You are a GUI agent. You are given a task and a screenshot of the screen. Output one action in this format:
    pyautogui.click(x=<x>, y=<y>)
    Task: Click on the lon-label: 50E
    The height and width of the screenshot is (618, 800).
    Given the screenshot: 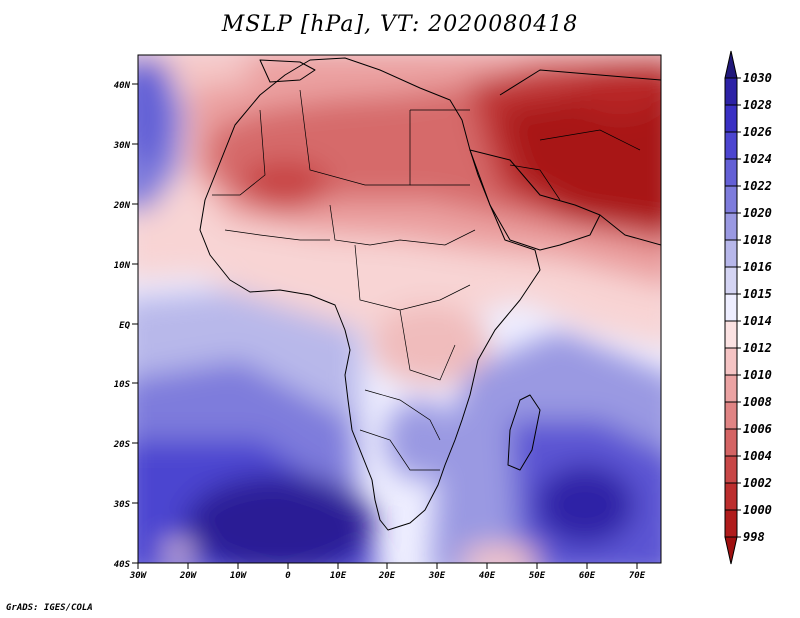 What is the action you would take?
    pyautogui.click(x=537, y=576)
    